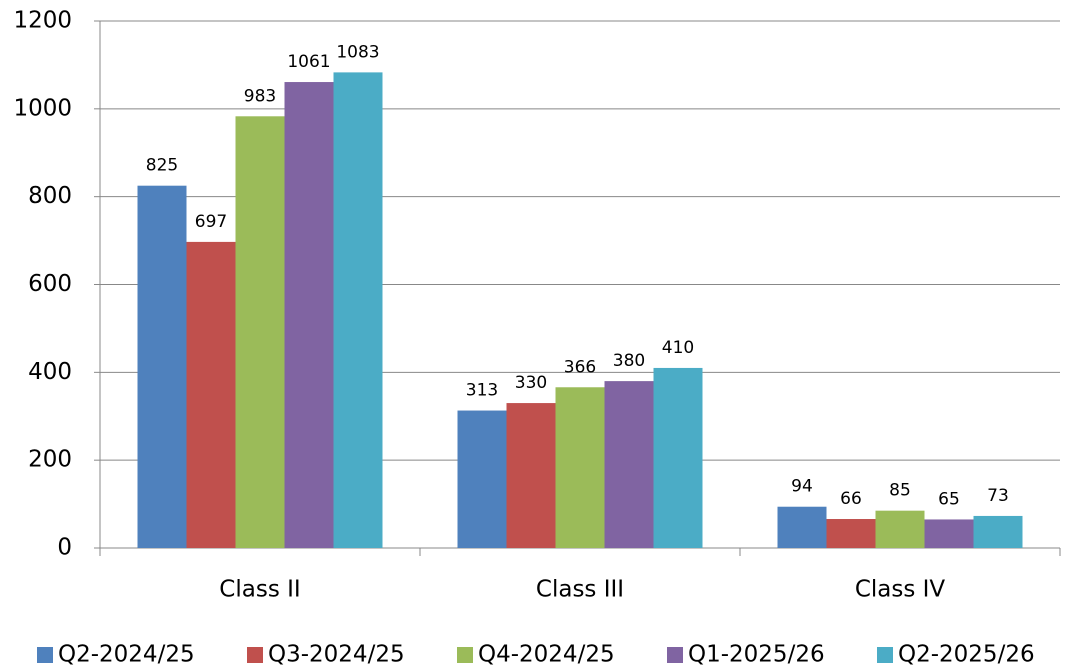 This screenshot has height=670, width=1065. I want to click on value-label: 366, so click(580, 367).